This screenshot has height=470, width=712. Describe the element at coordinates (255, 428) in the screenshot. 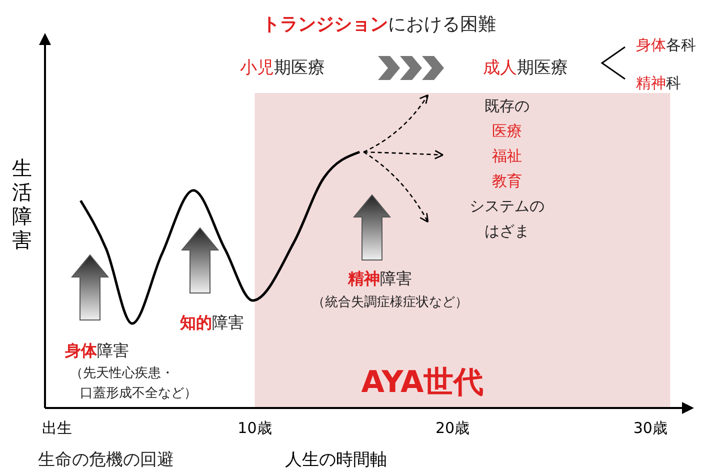

I see `x-tick-label: 10歳` at that location.